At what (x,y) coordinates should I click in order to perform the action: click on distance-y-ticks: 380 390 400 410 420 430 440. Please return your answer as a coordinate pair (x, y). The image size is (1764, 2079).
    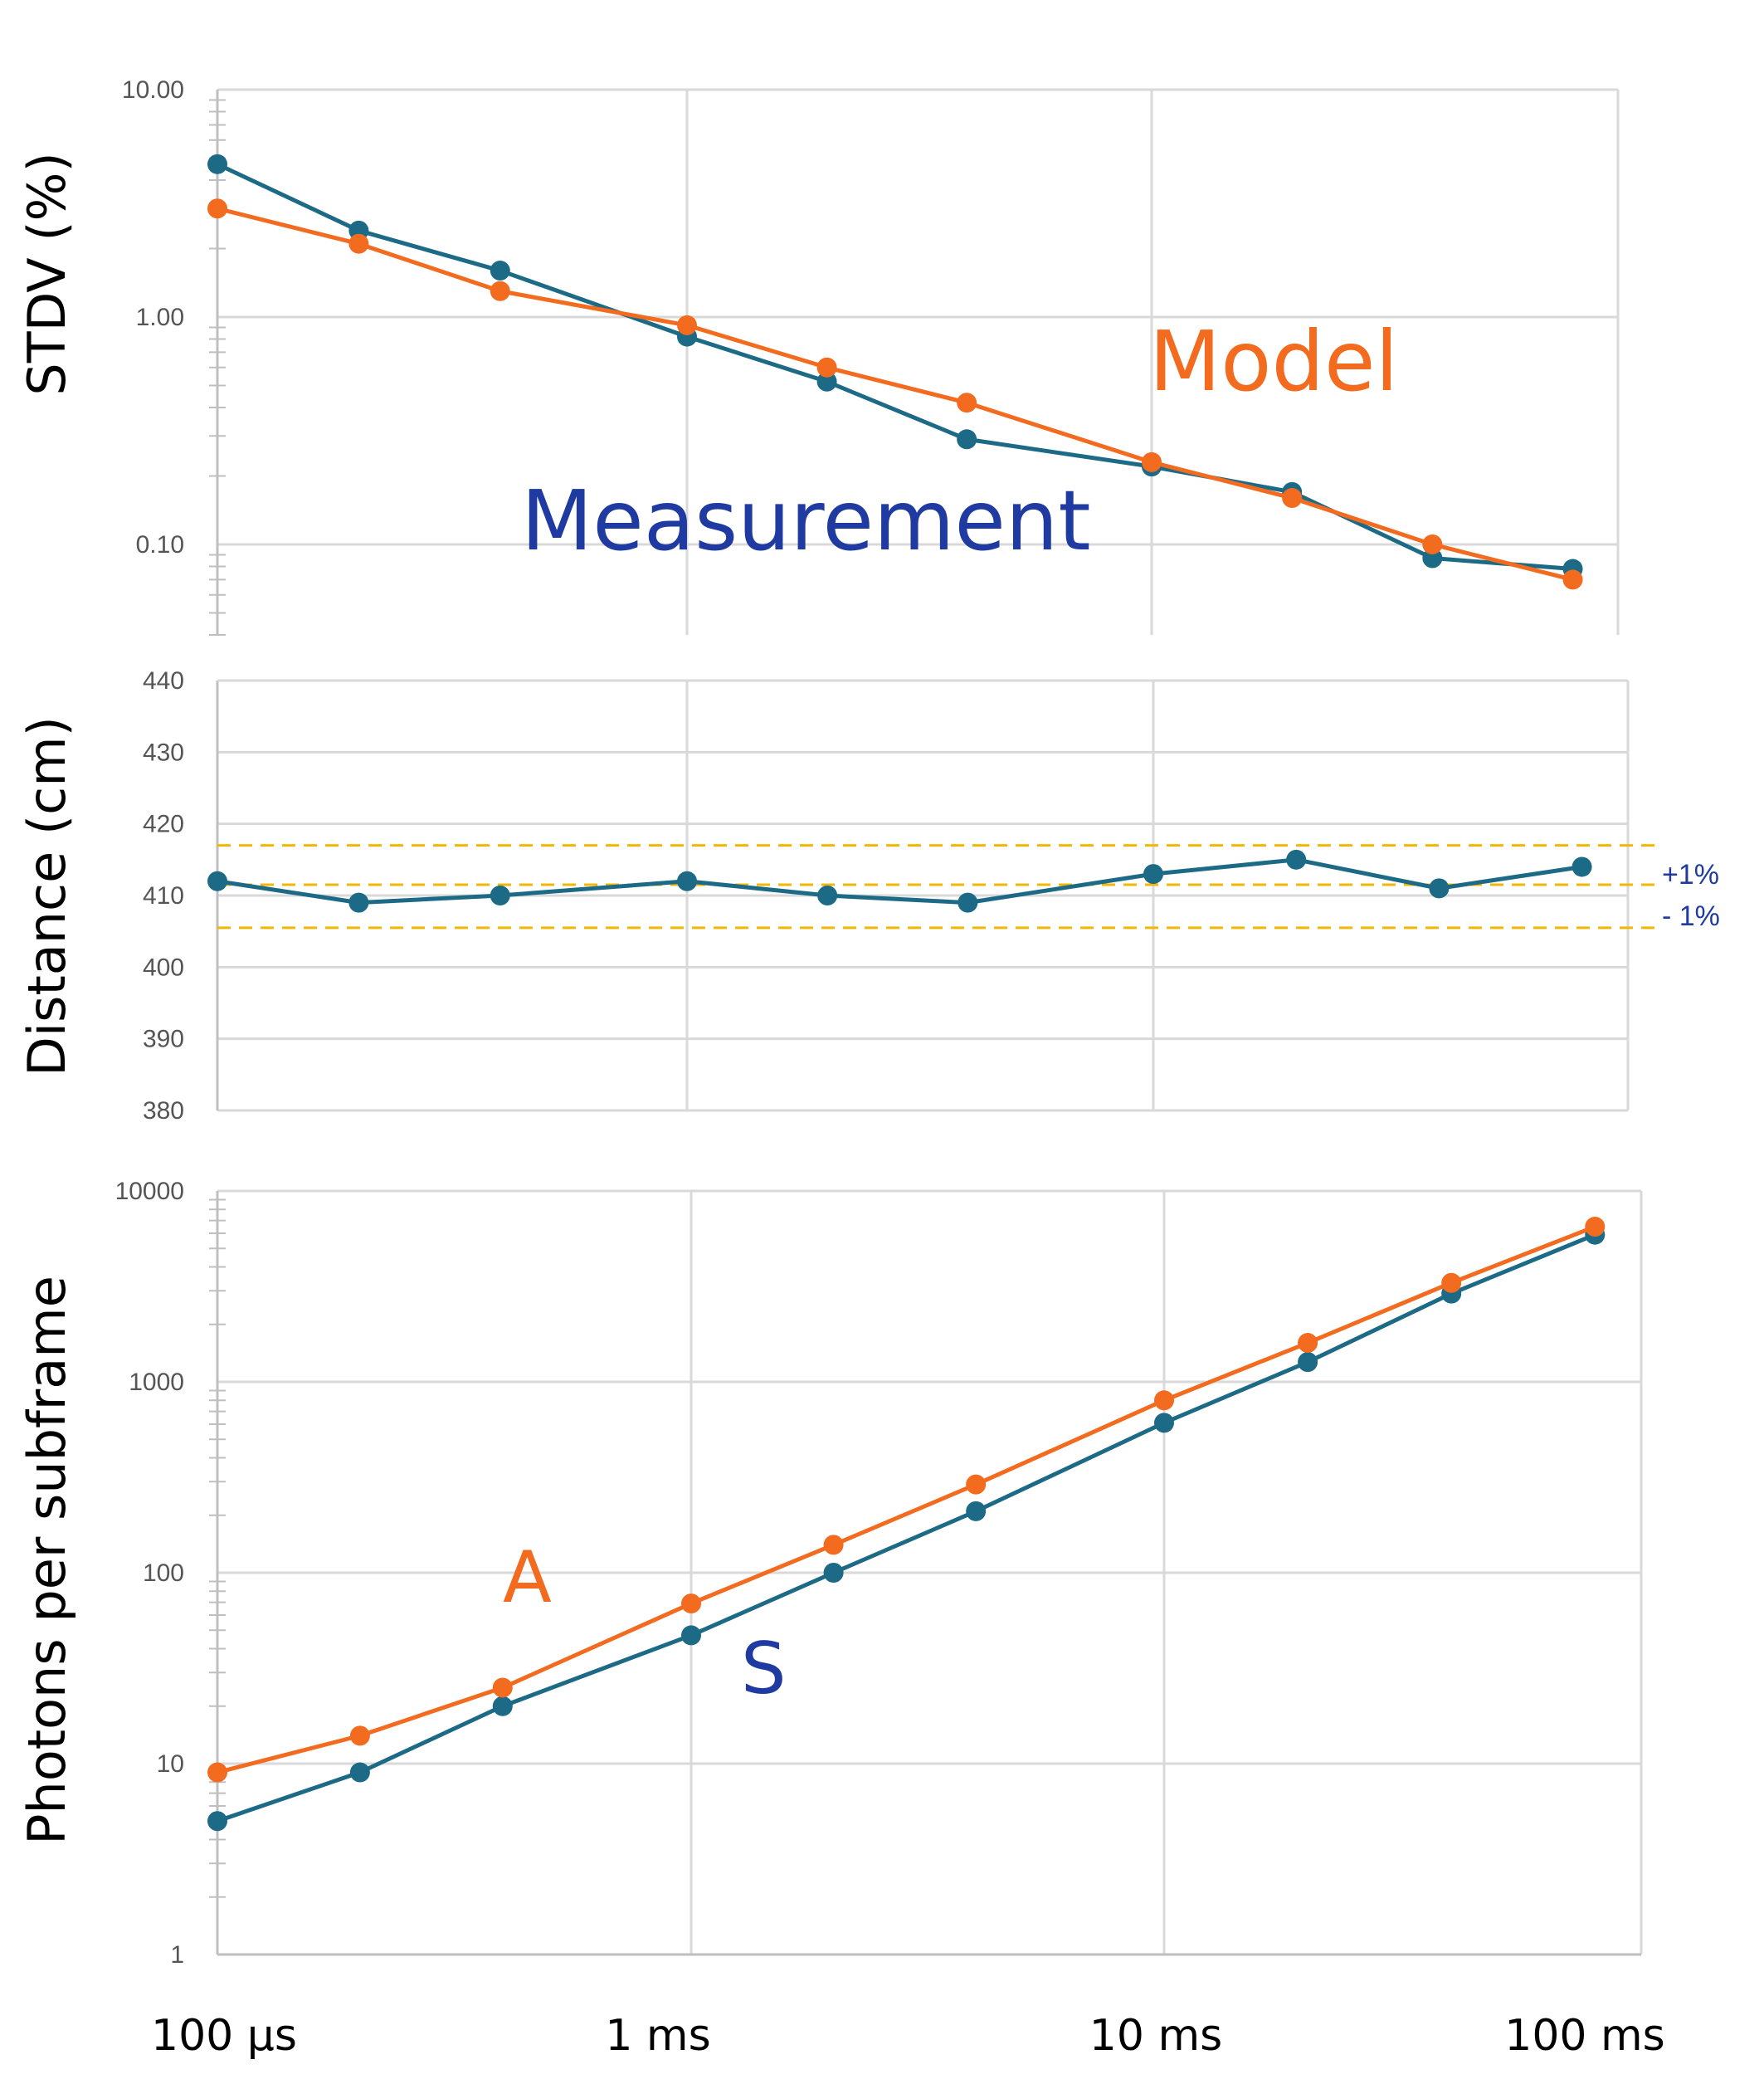
    Looking at the image, I should click on (163, 896).